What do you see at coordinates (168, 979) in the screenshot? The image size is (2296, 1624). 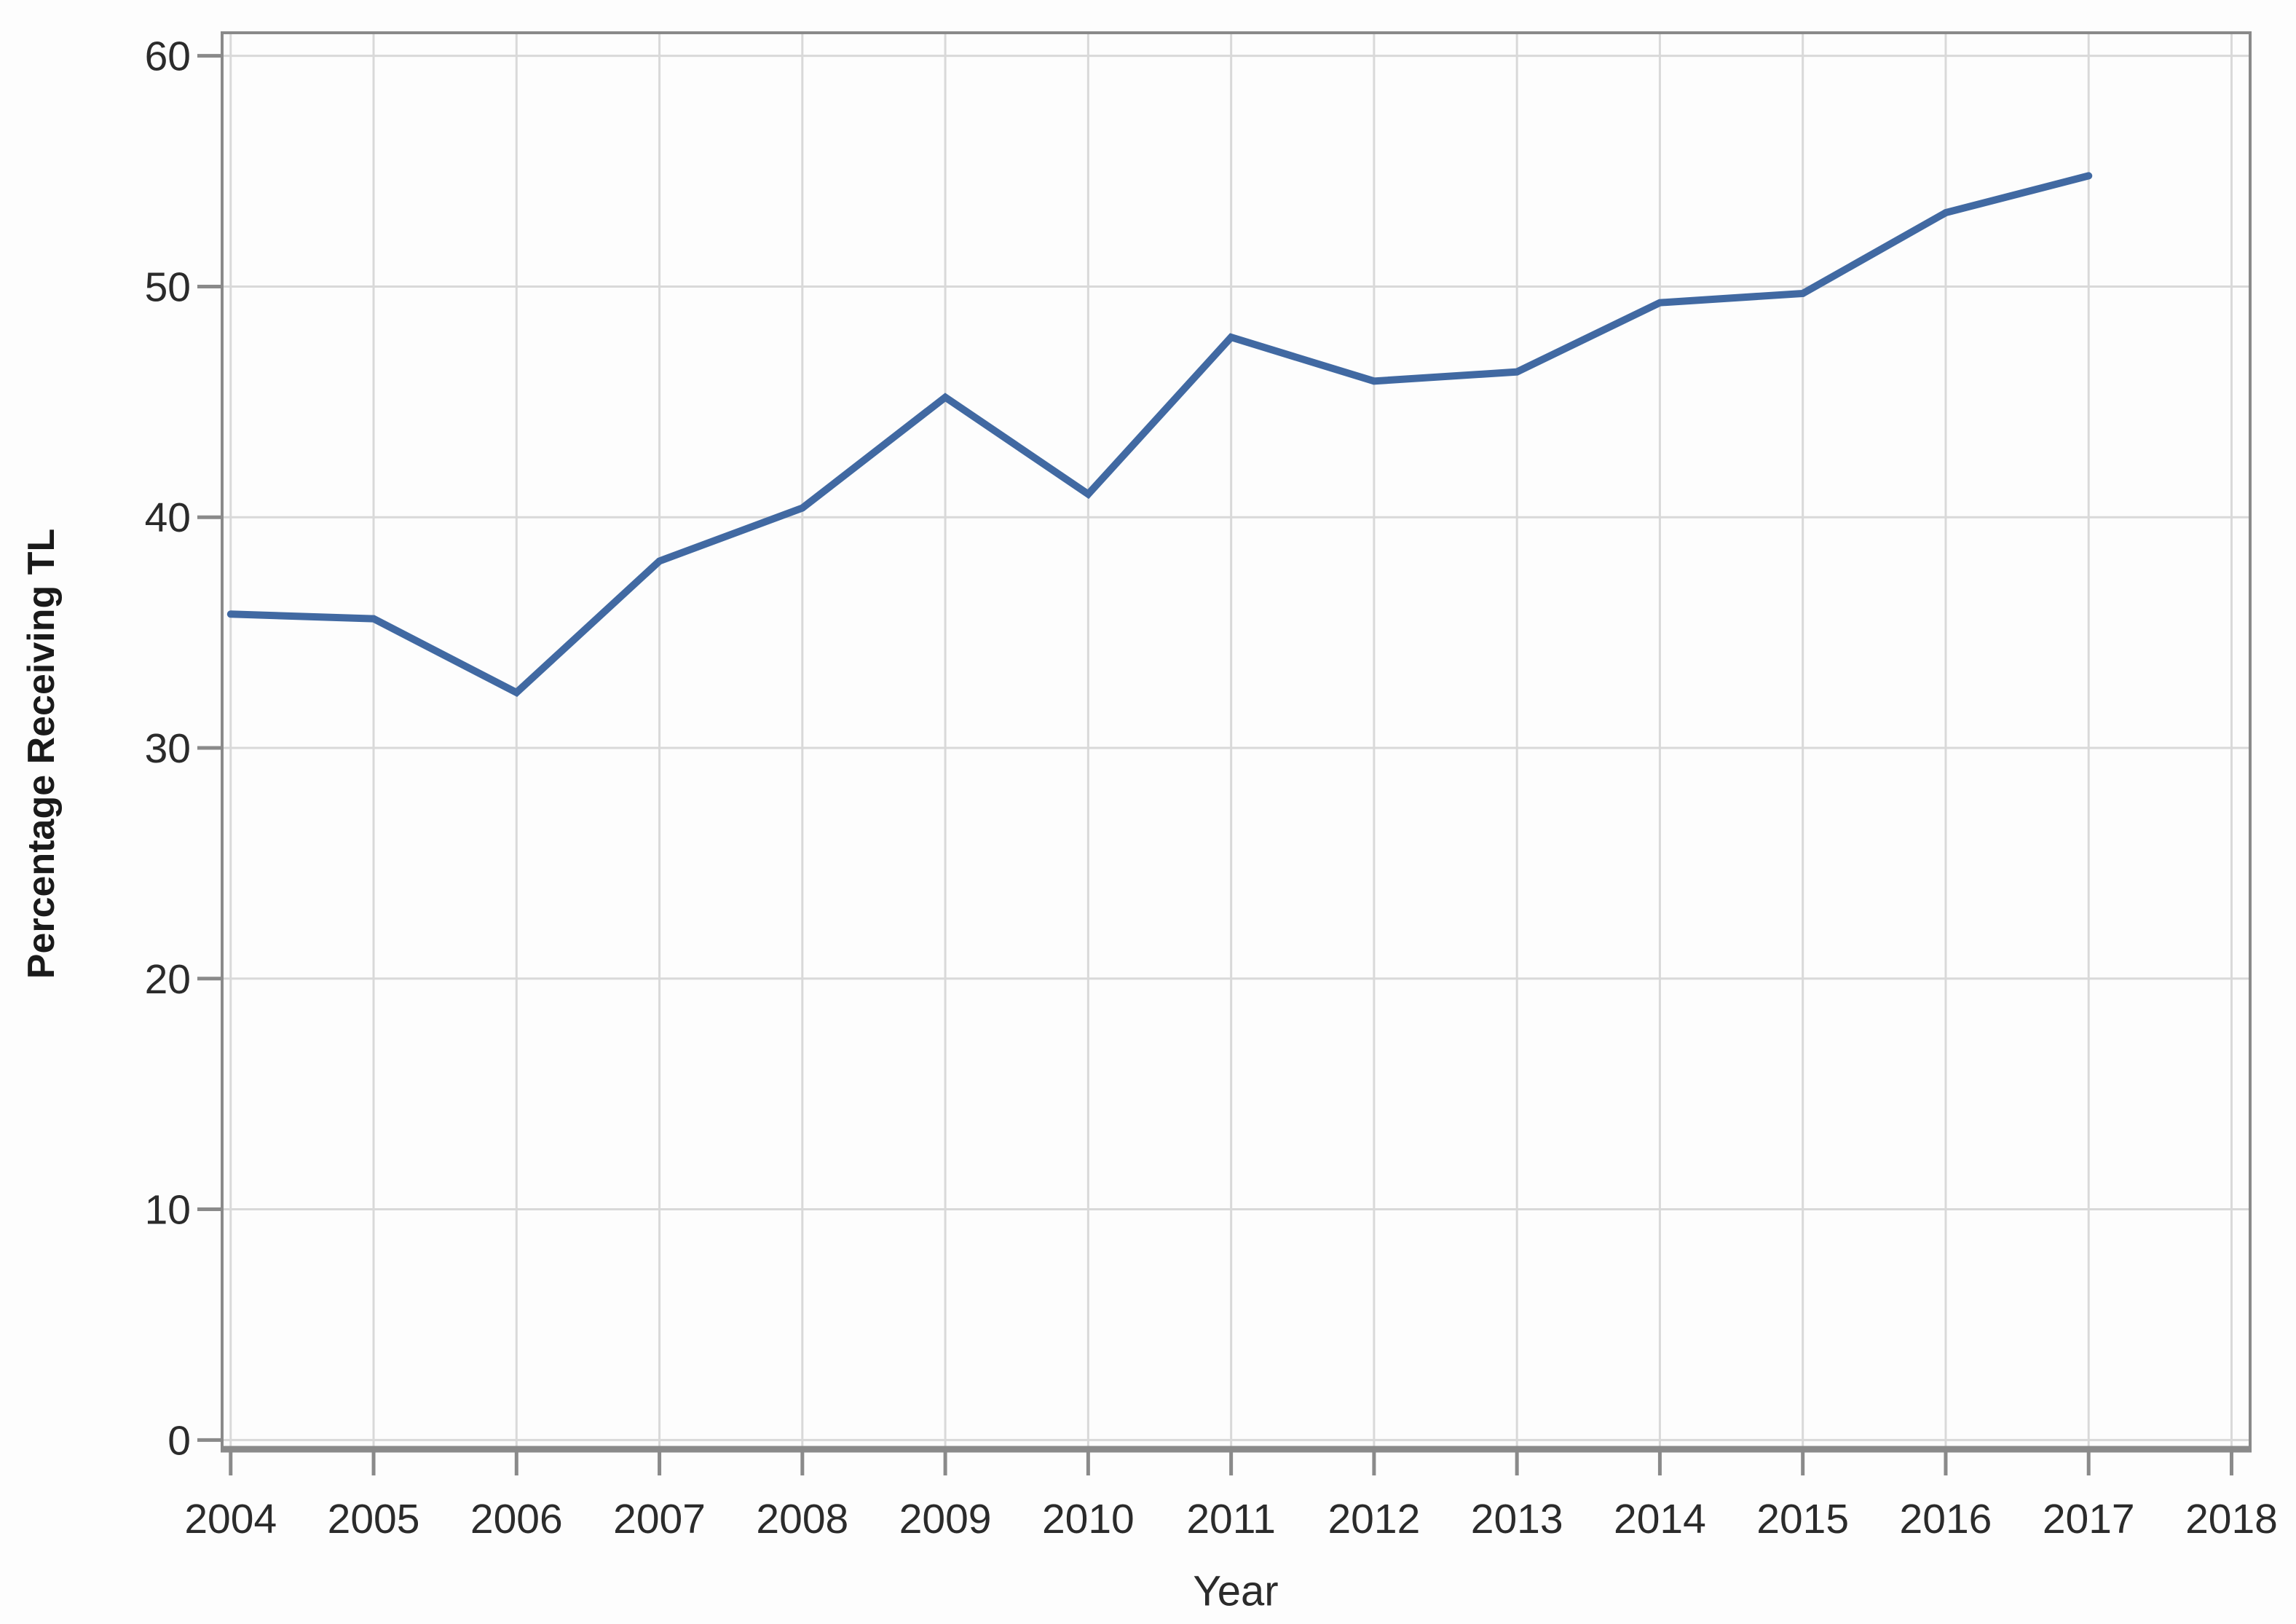 I see `y-tick-label: 20` at bounding box center [168, 979].